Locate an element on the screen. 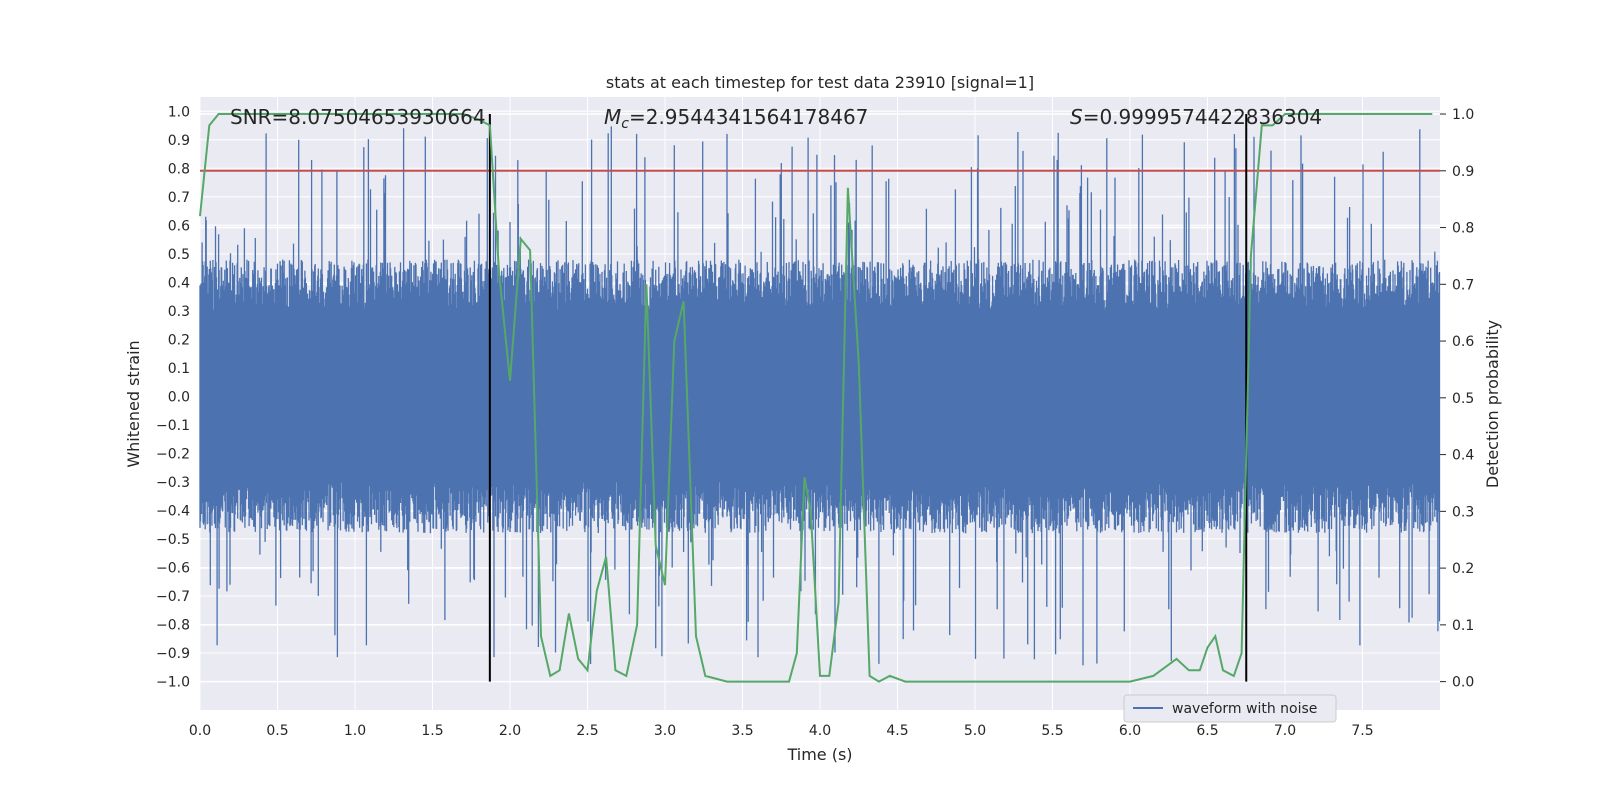 The height and width of the screenshot is (800, 1600). y-tick-label: 0.7 is located at coordinates (179, 198).